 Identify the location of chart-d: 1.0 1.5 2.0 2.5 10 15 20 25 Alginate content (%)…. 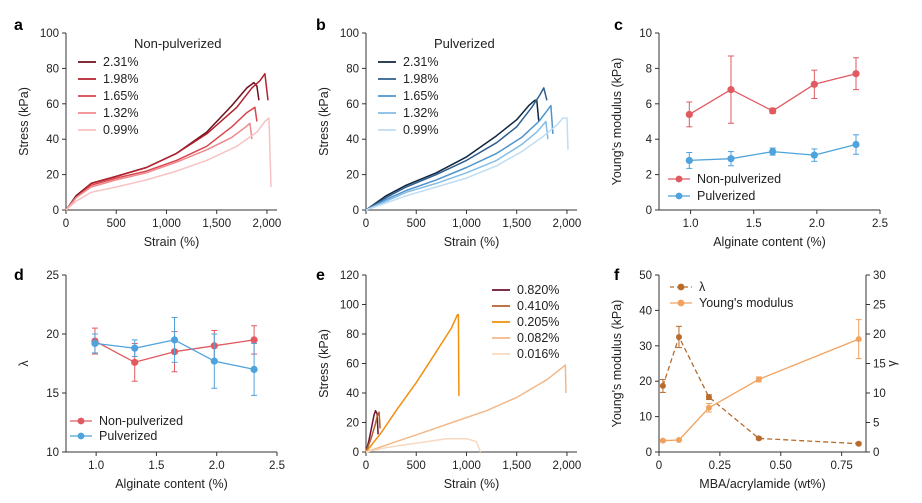
(151, 380).